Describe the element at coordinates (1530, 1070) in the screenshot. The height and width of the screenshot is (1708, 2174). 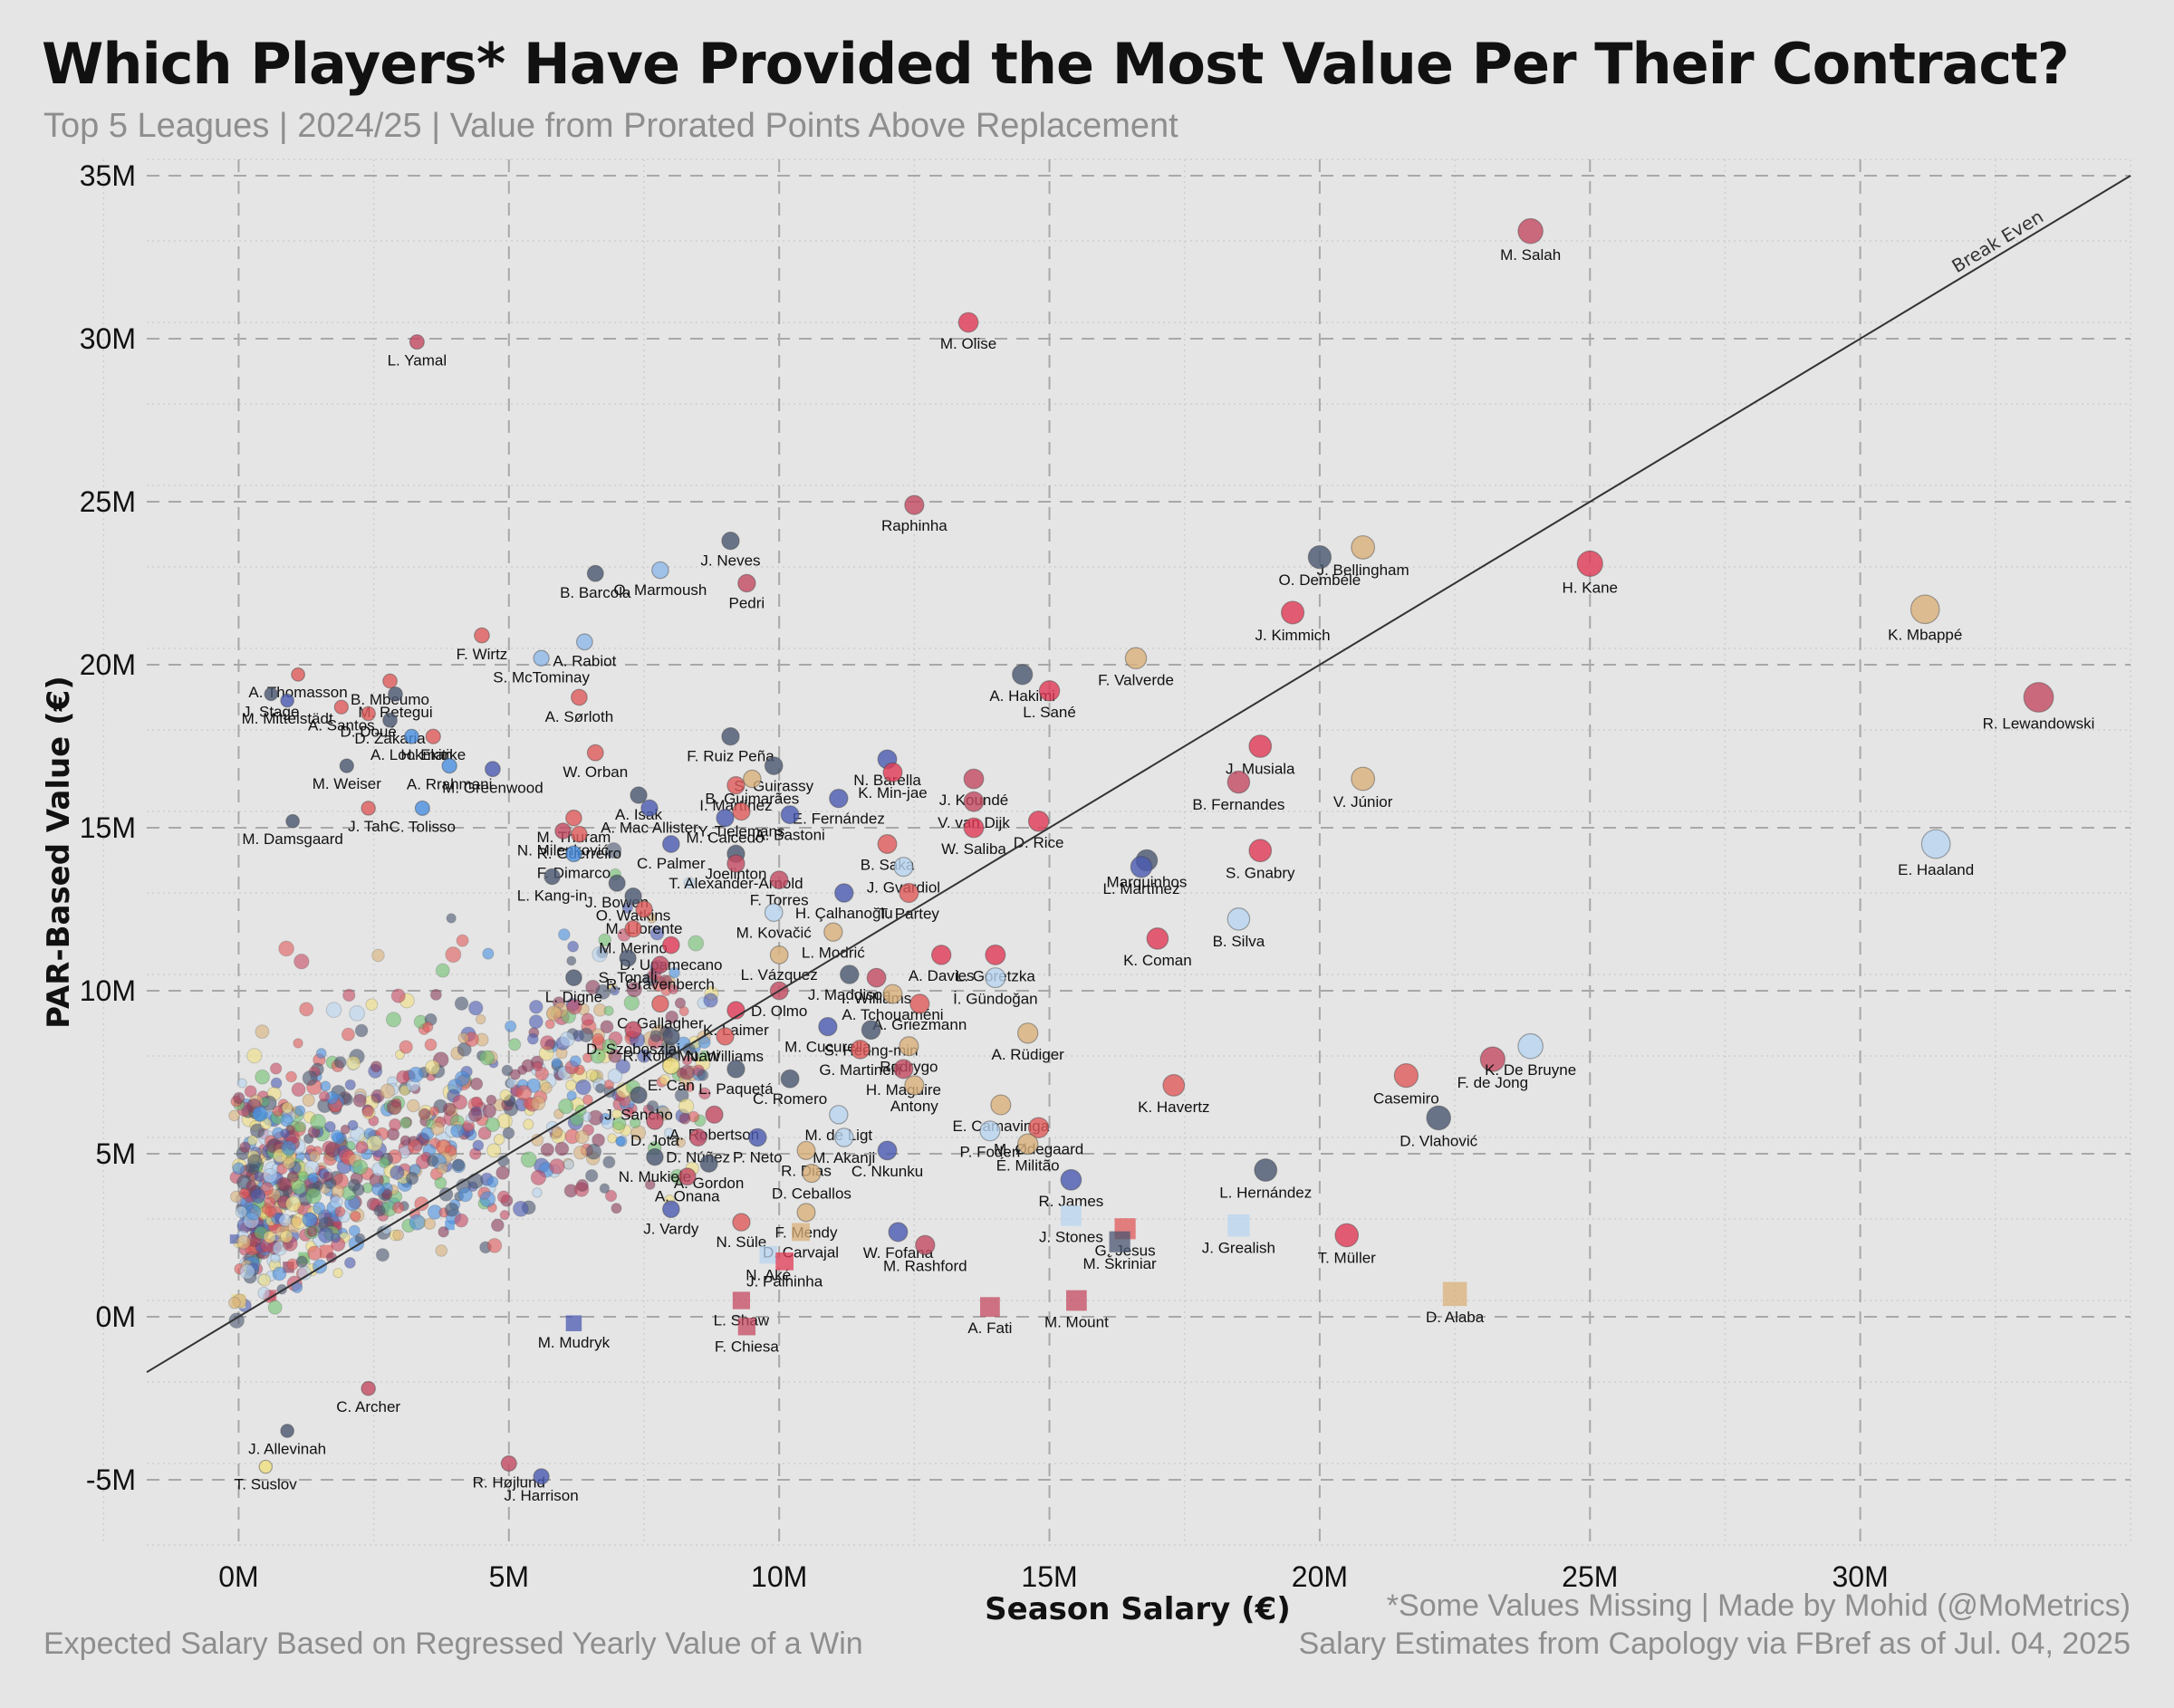
I see `player-label: K. De Bruyne` at that location.